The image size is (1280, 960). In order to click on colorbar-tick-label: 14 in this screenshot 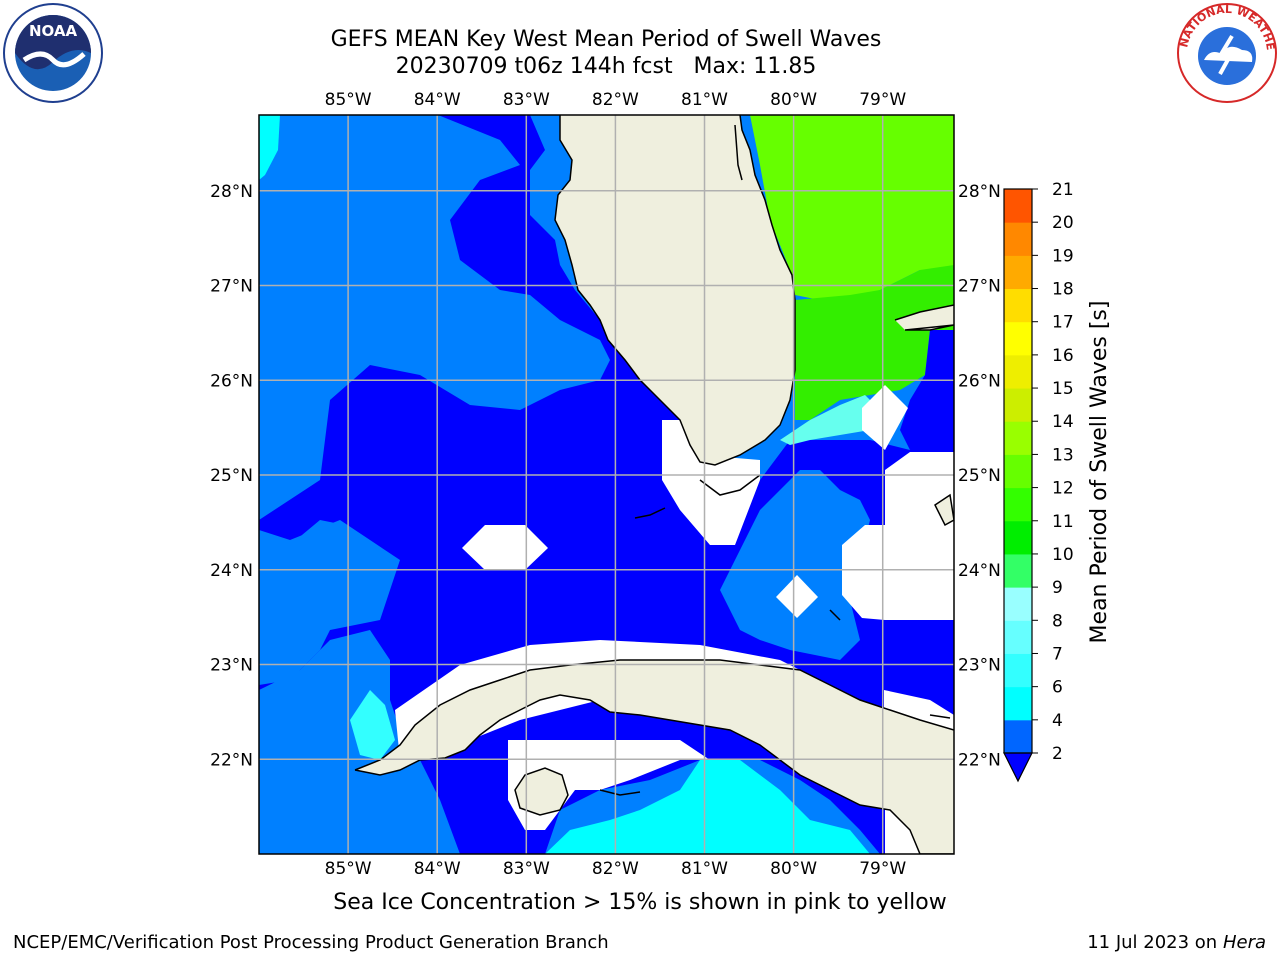, I will do `click(1063, 422)`.